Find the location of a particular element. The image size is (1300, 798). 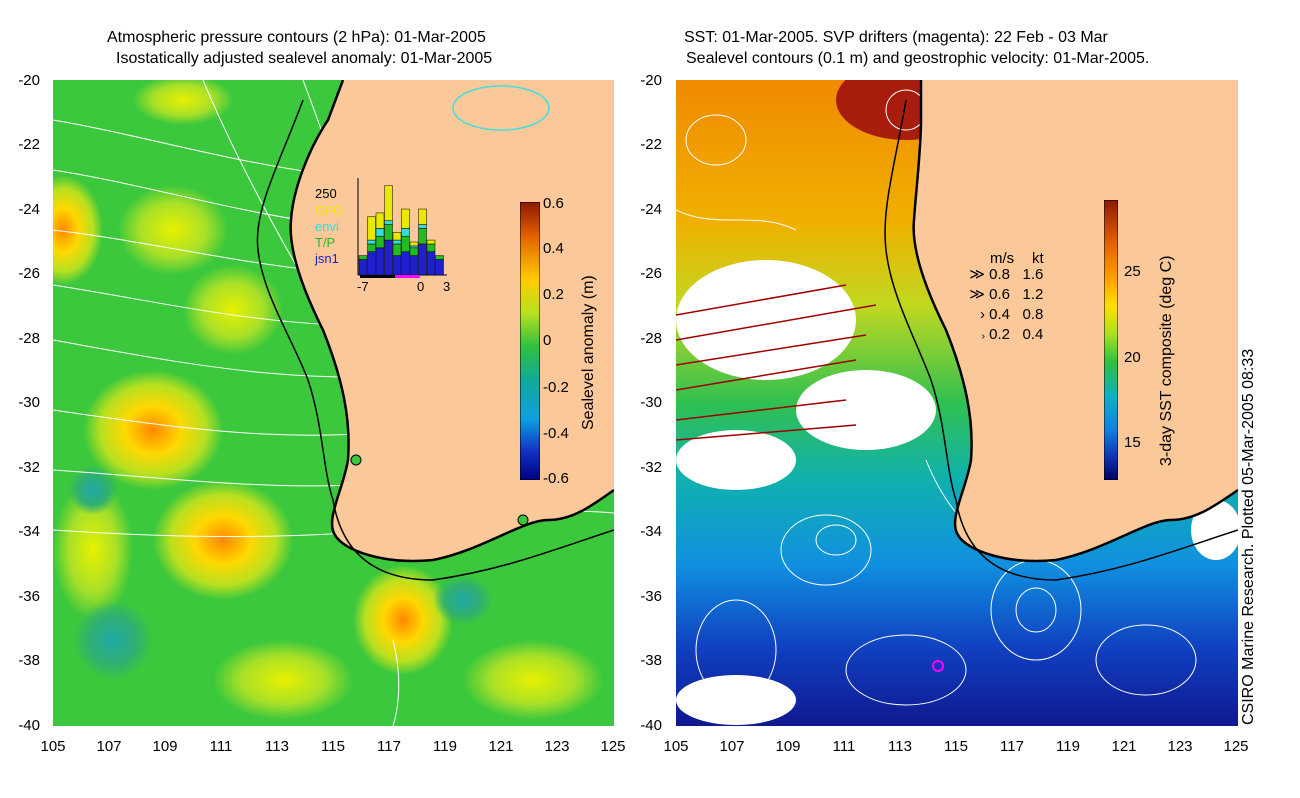

right-y-tick: -26 is located at coordinates (651, 273).